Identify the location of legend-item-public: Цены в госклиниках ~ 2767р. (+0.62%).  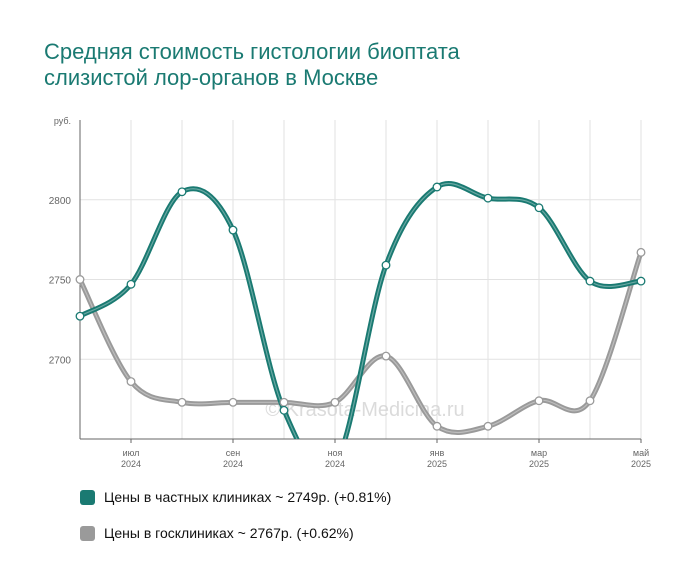
(217, 533).